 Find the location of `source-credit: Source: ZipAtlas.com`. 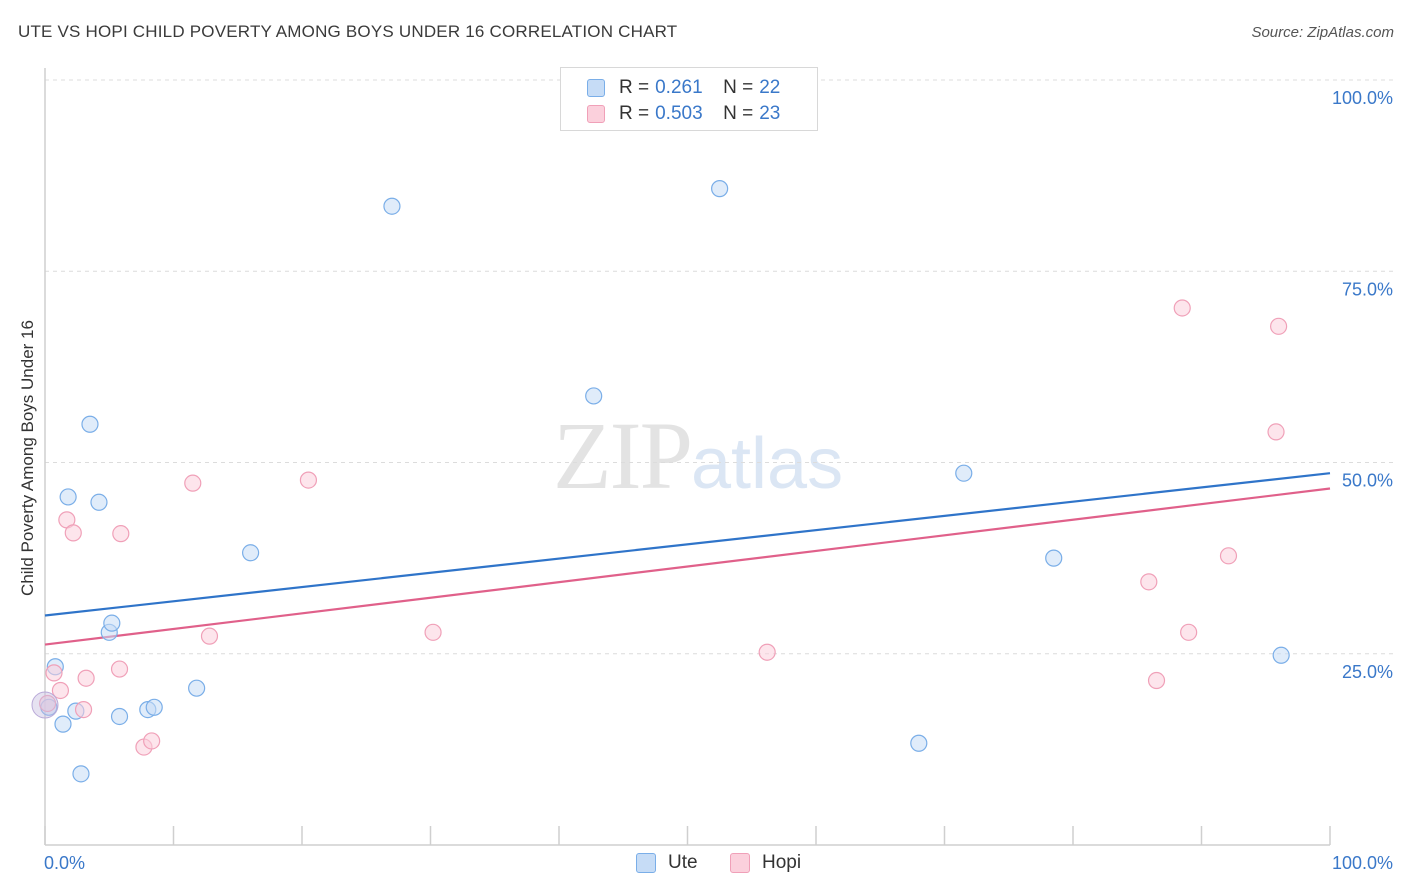

source-credit: Source: ZipAtlas.com is located at coordinates (1322, 32).